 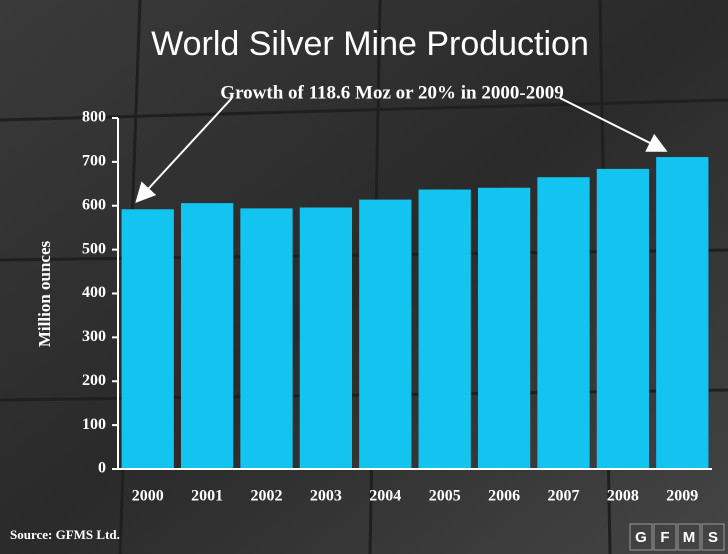 What do you see at coordinates (564, 496) in the screenshot?
I see `x-tick-label: 2007` at bounding box center [564, 496].